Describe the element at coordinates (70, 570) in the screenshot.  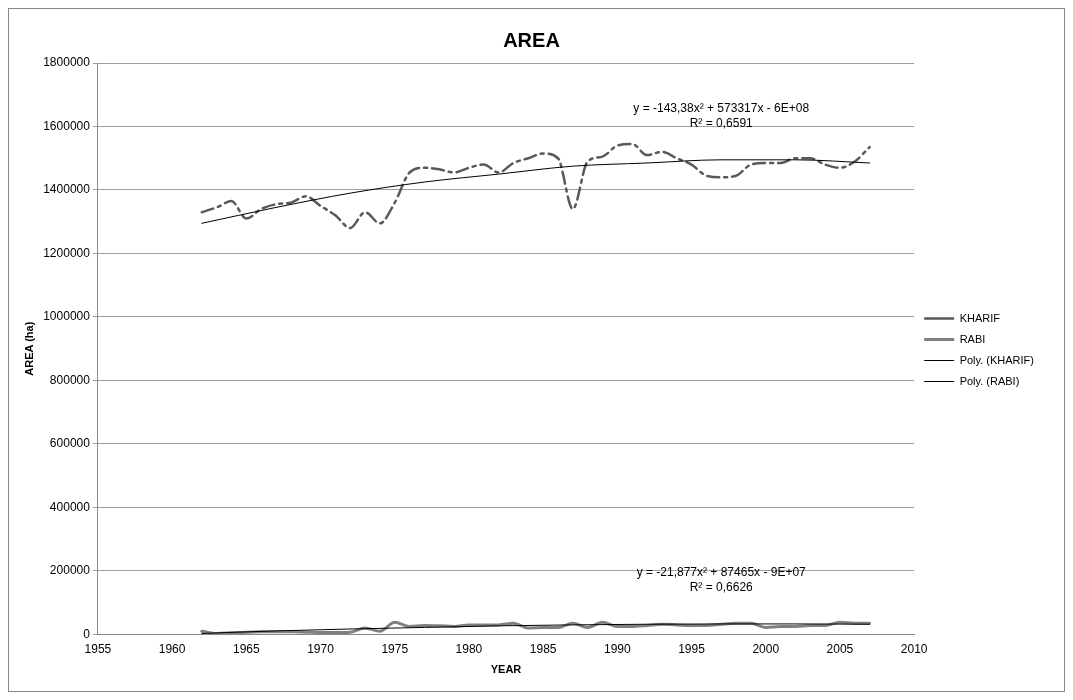
I see `y-tick-label: 200000` at that location.